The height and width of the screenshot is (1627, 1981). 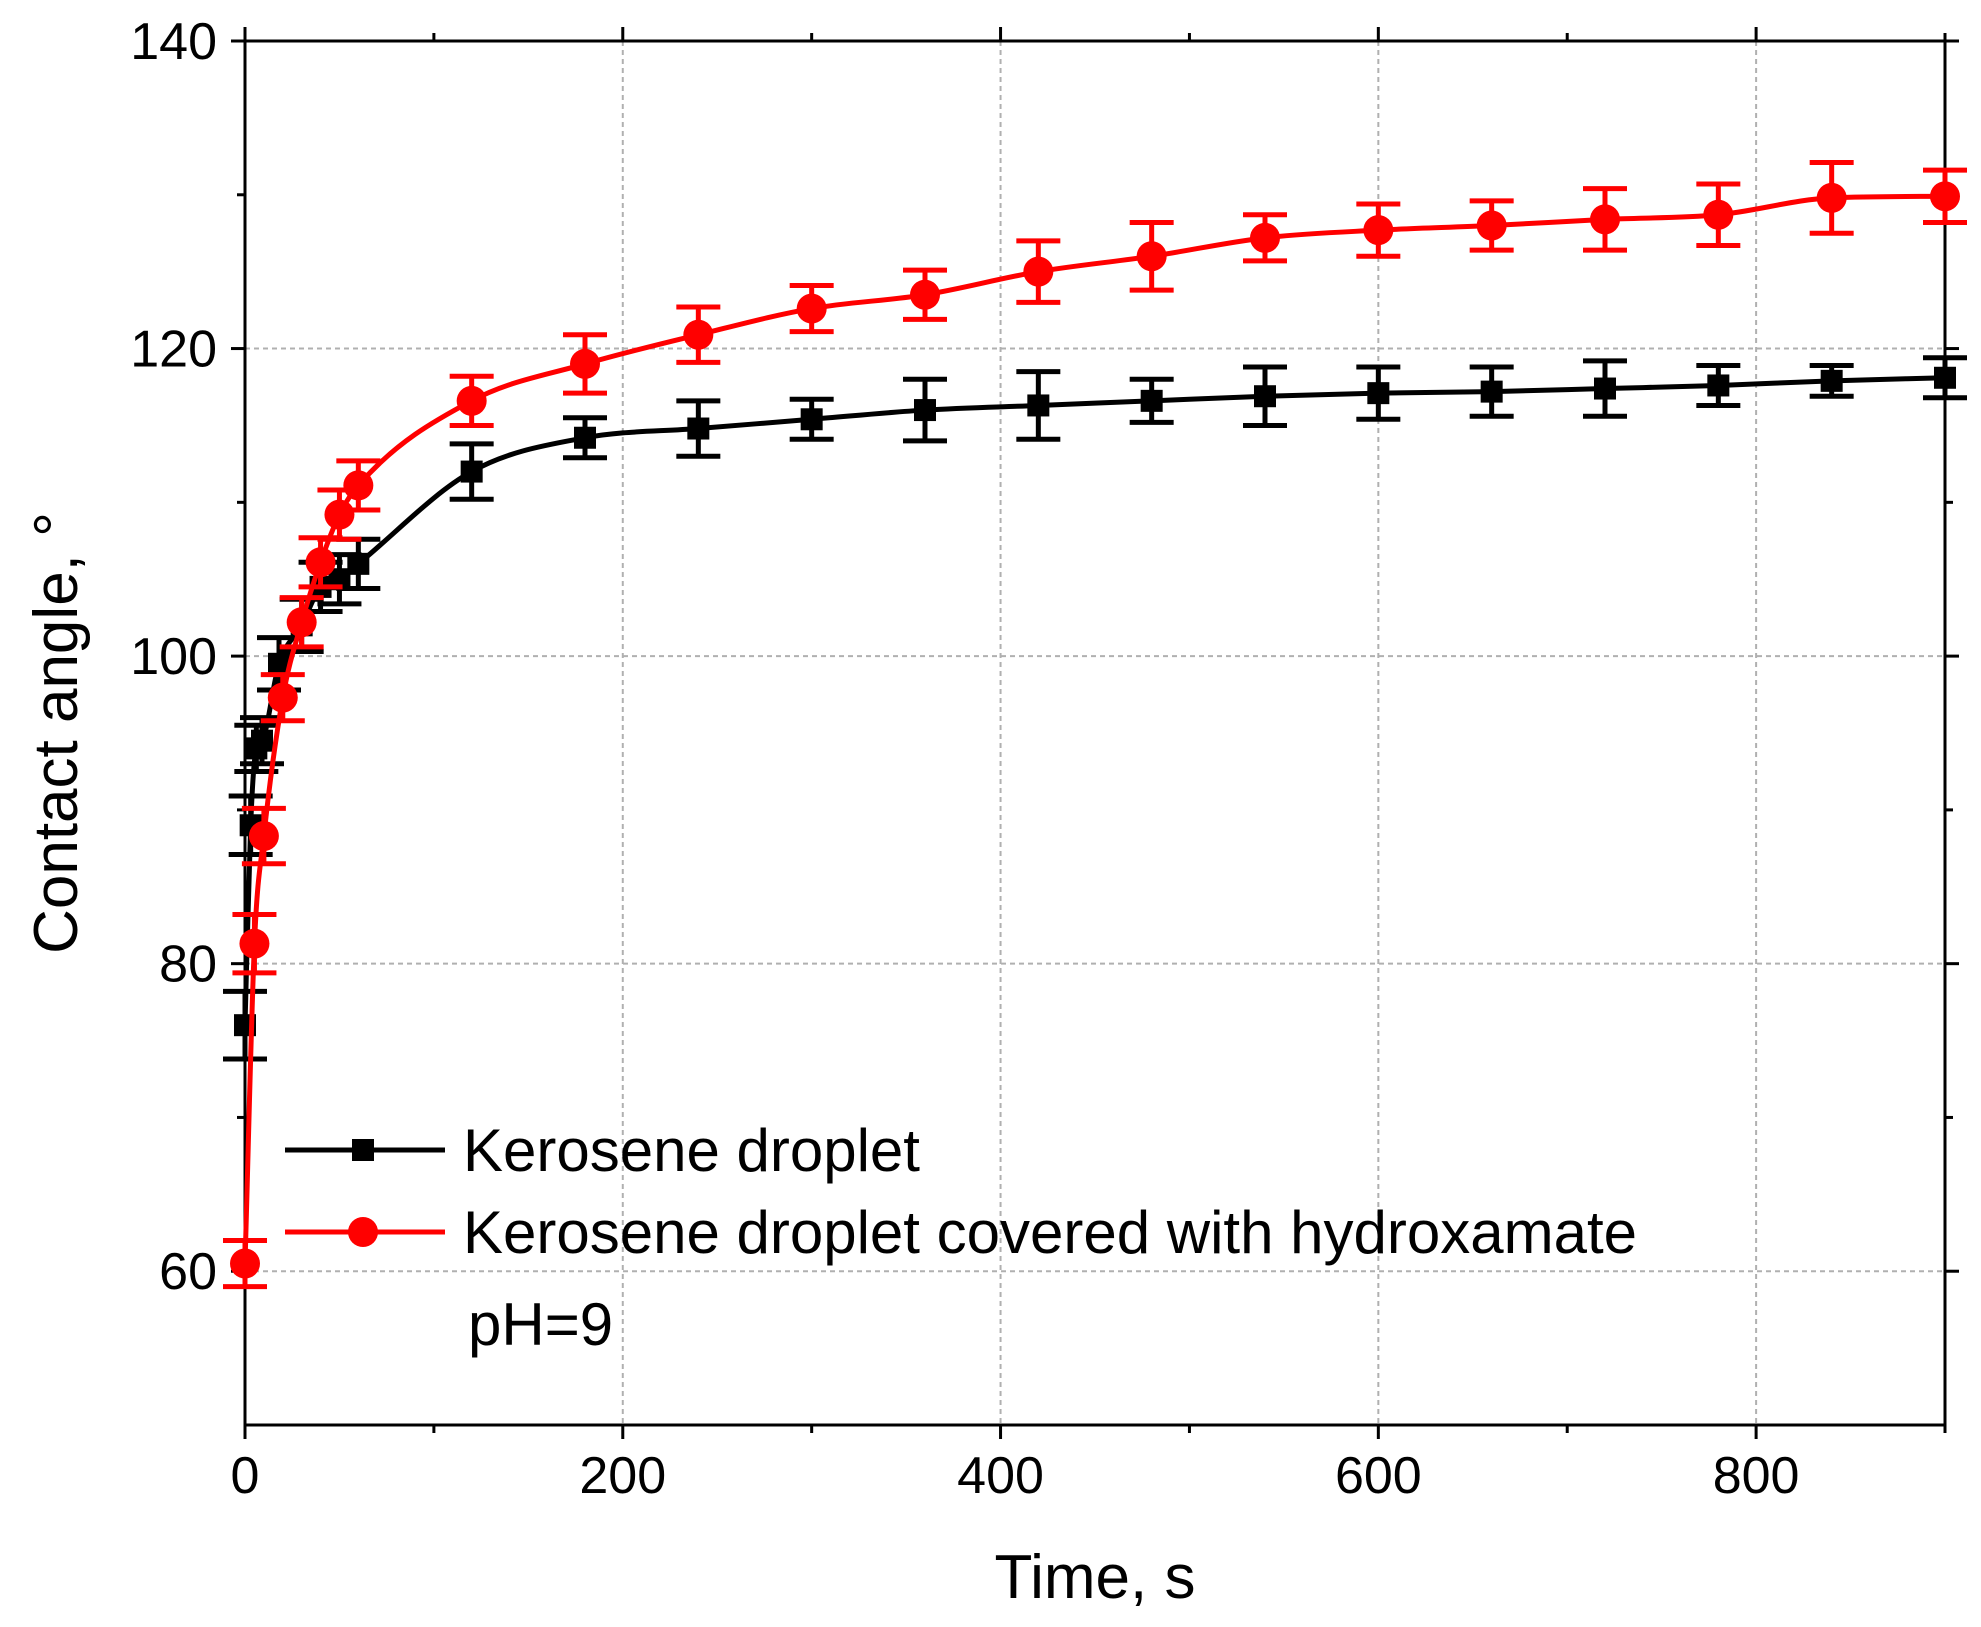 What do you see at coordinates (1756, 1476) in the screenshot?
I see `x-tick-label-800: 800` at bounding box center [1756, 1476].